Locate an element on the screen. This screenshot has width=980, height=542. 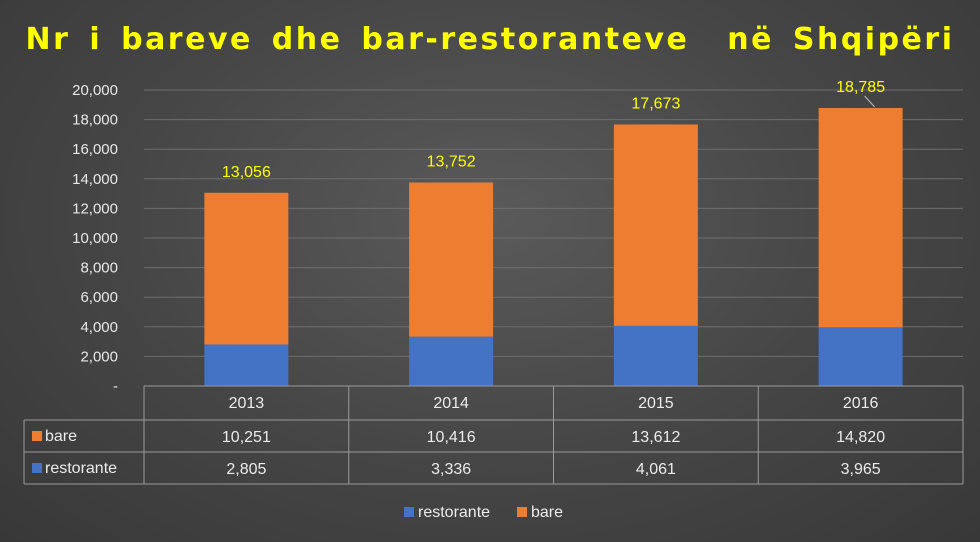
total-label: 13,752 is located at coordinates (451, 161).